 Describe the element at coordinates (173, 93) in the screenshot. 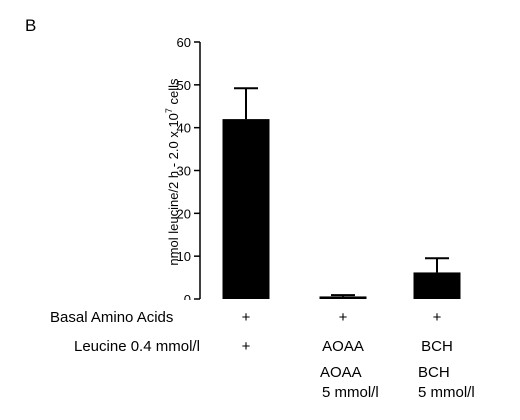

I see `y-axis-label-tail: cells` at that location.